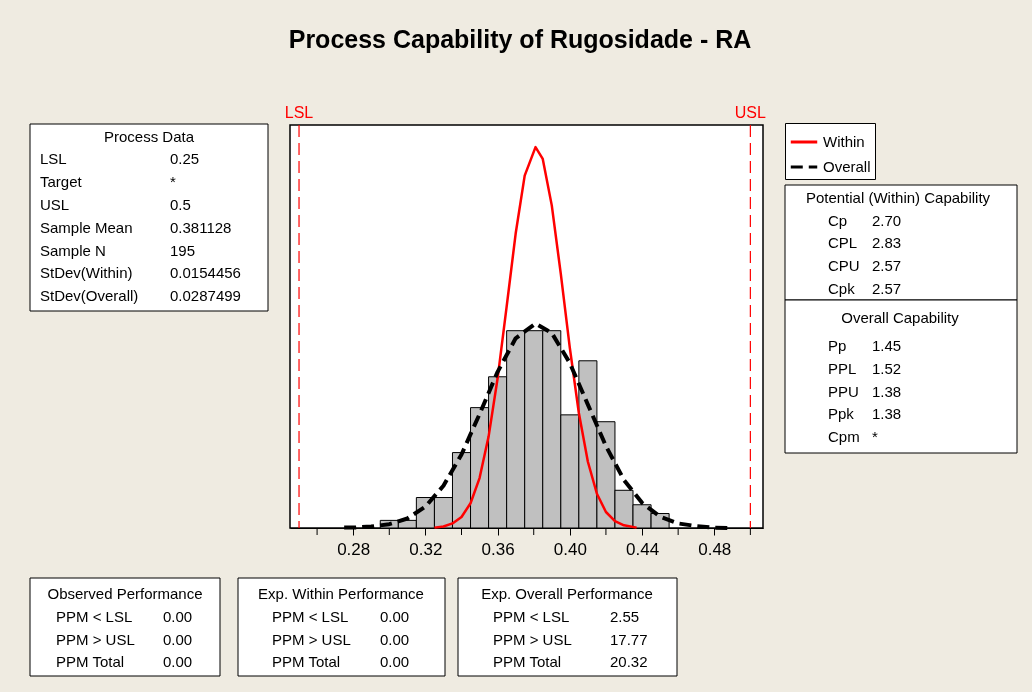  I want to click on text: Exp. Overall Performance, so click(567, 593).